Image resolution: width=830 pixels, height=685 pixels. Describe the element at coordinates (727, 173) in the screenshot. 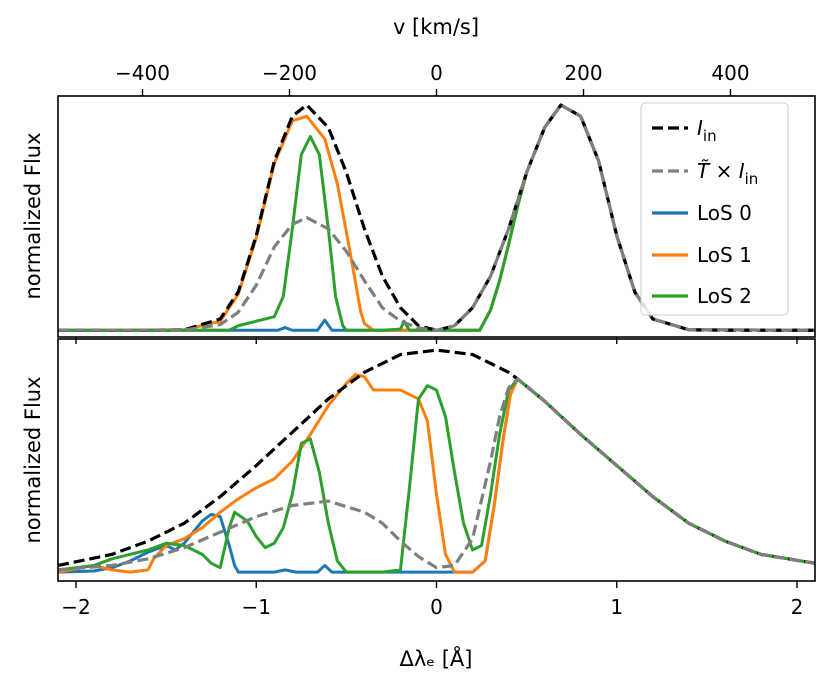

I see `legend-label: T̃ × Iin` at that location.